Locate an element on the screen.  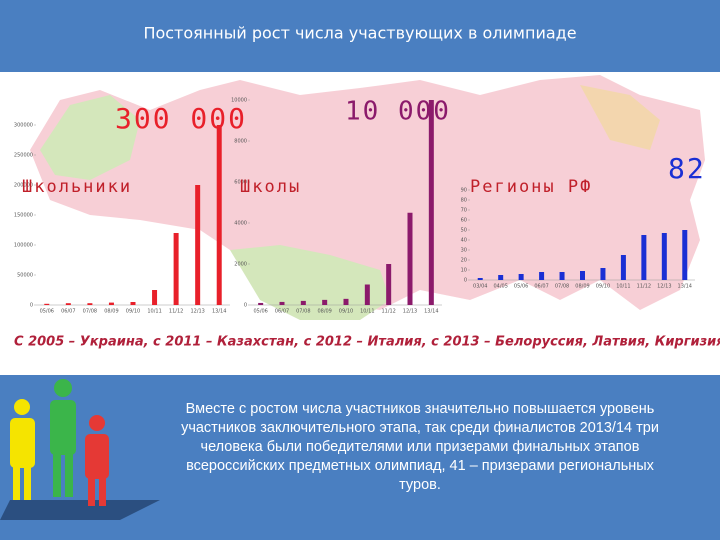
annotation-label: Школы is located at coordinates (270, 187).